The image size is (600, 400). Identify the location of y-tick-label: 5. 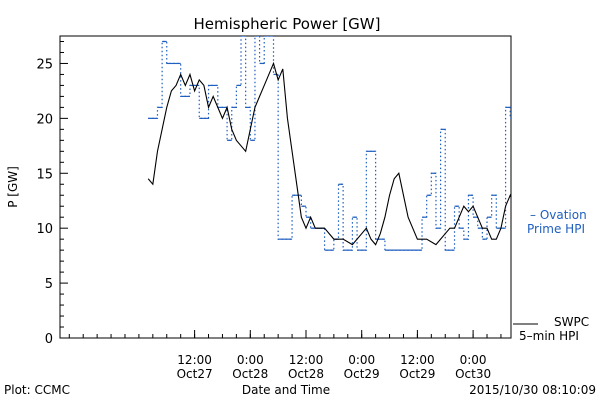
(49, 284).